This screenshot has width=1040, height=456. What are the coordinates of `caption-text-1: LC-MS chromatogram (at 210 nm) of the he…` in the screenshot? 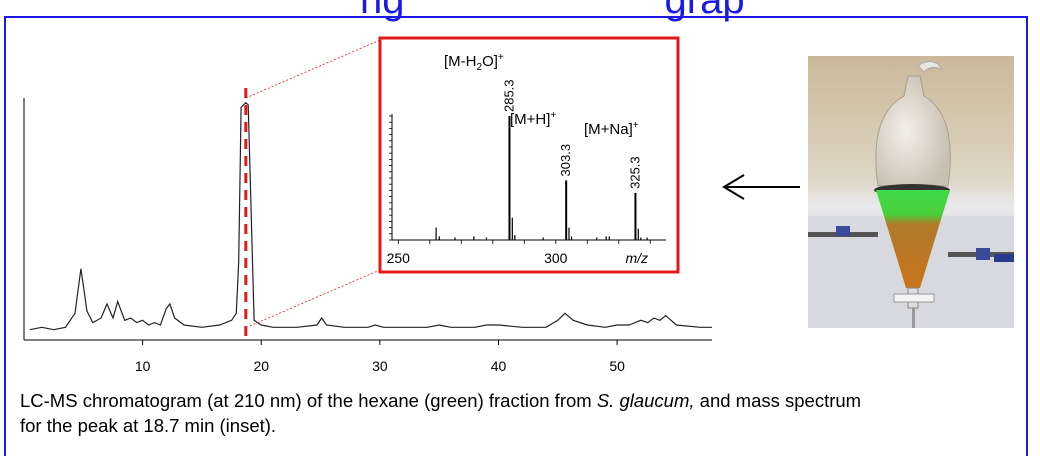 It's located at (308, 400).